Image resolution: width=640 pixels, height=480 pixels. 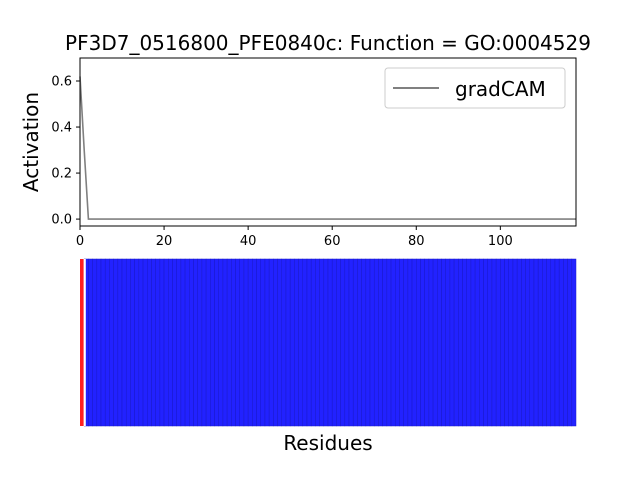 What do you see at coordinates (327, 443) in the screenshot?
I see `x-axis-label-residues: Residues` at bounding box center [327, 443].